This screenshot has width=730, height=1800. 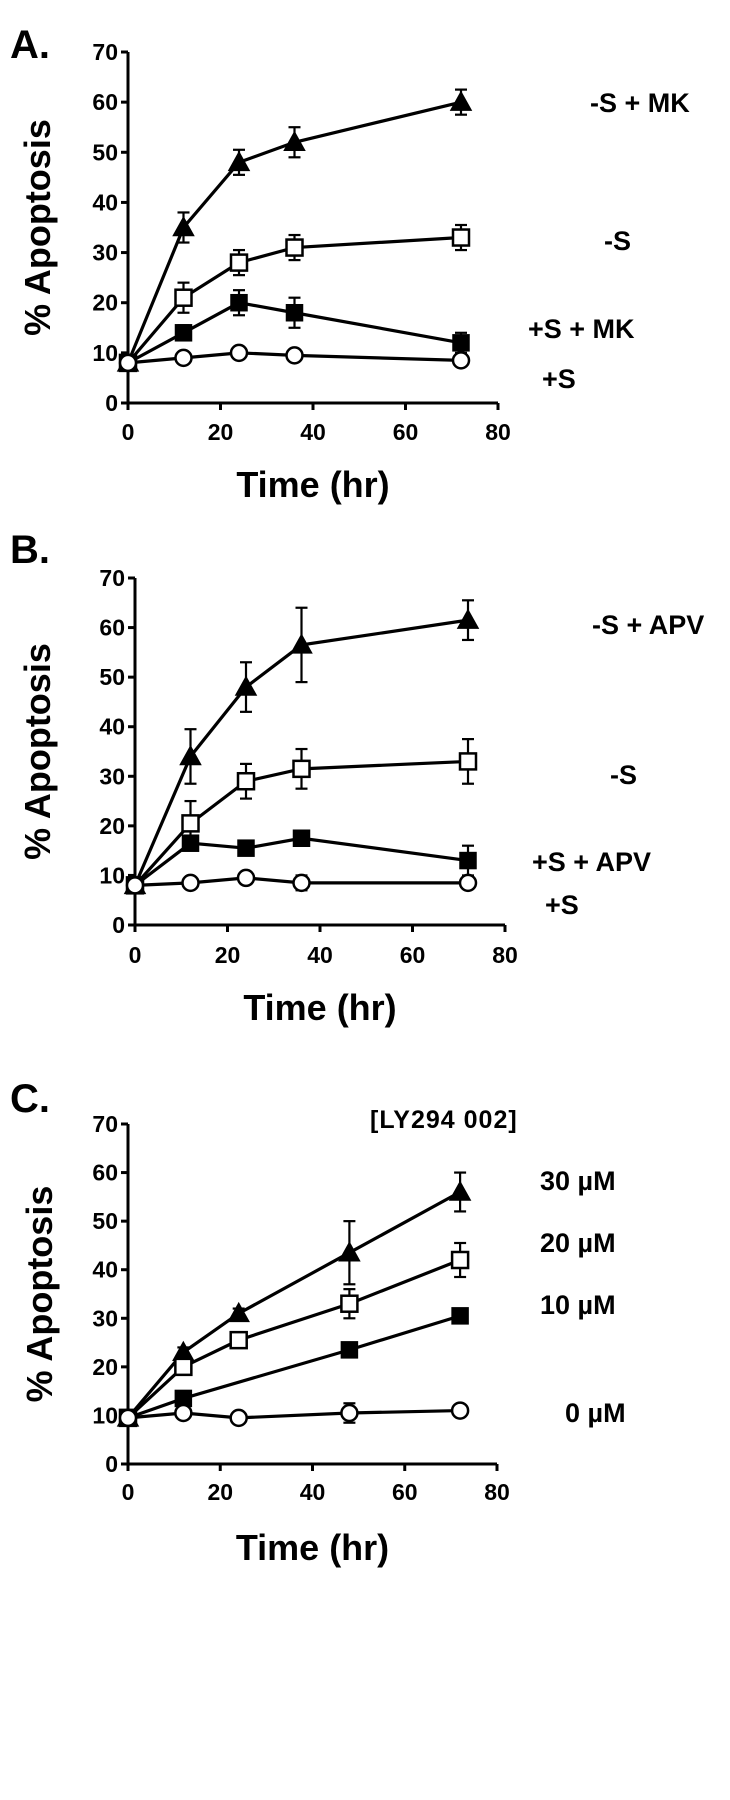 I want to click on series-label: -S + MK, so click(x=640, y=103).